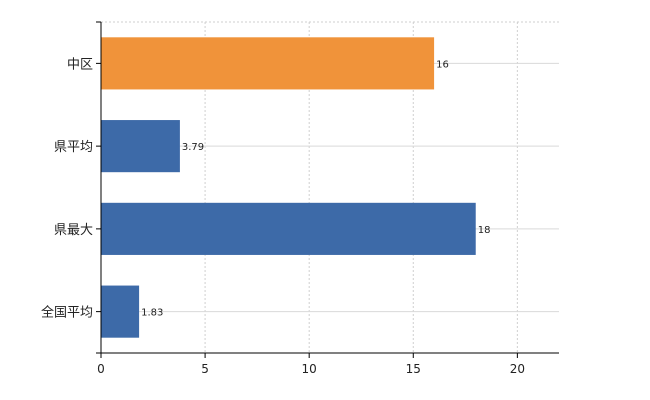 This screenshot has width=650, height=400. What do you see at coordinates (80, 64) in the screenshot?
I see `category-label-0: 中区` at bounding box center [80, 64].